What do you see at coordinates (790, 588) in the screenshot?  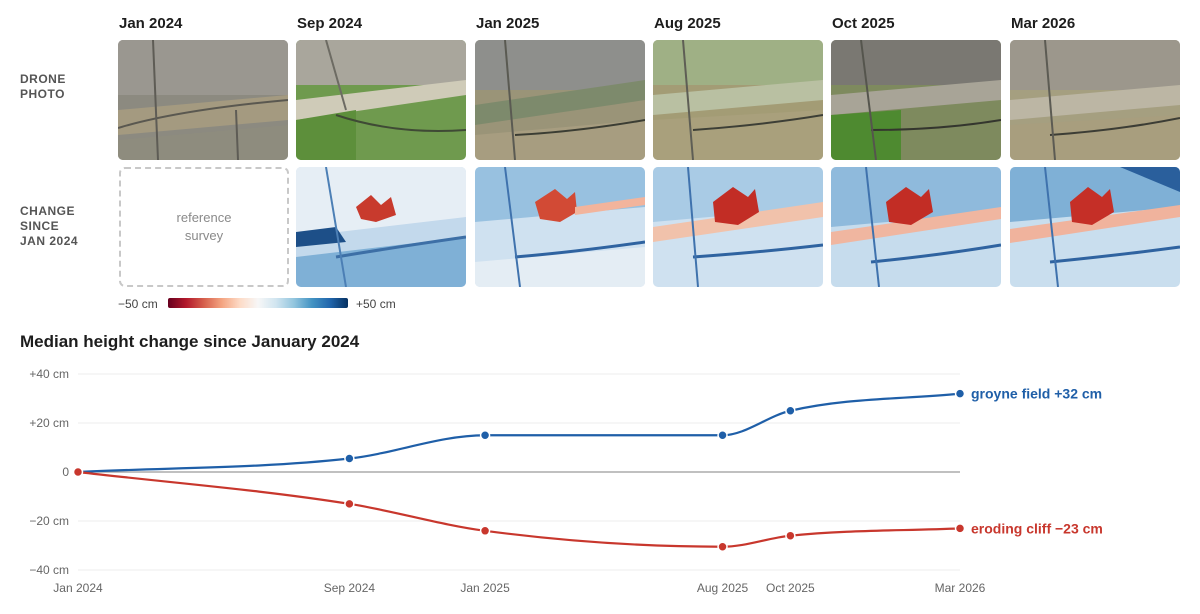 I see `x-tick-label: Oct 2025` at bounding box center [790, 588].